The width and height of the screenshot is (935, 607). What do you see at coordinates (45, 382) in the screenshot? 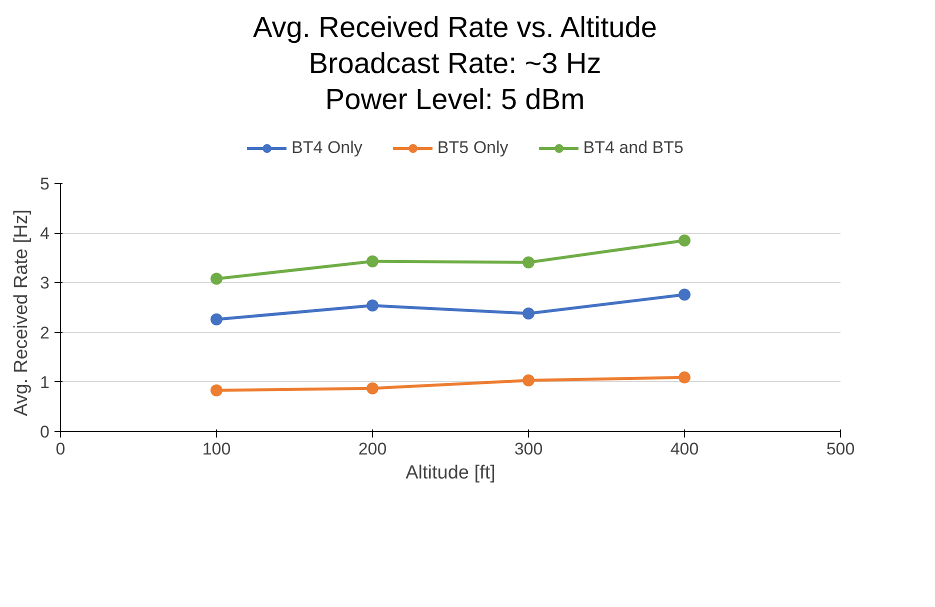
I see `y-tick-label: 1` at bounding box center [45, 382].